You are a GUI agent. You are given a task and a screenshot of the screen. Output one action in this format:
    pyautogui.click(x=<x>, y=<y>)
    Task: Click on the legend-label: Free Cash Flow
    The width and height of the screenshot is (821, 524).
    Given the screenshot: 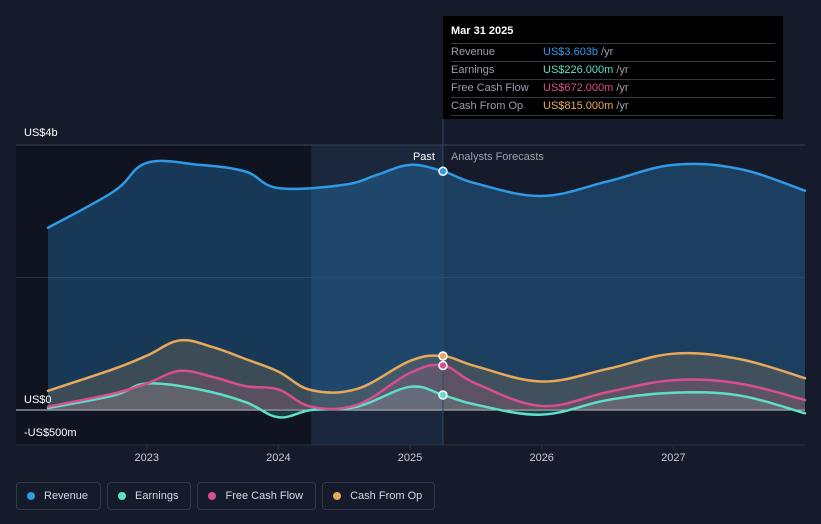 What is the action you would take?
    pyautogui.click(x=264, y=496)
    